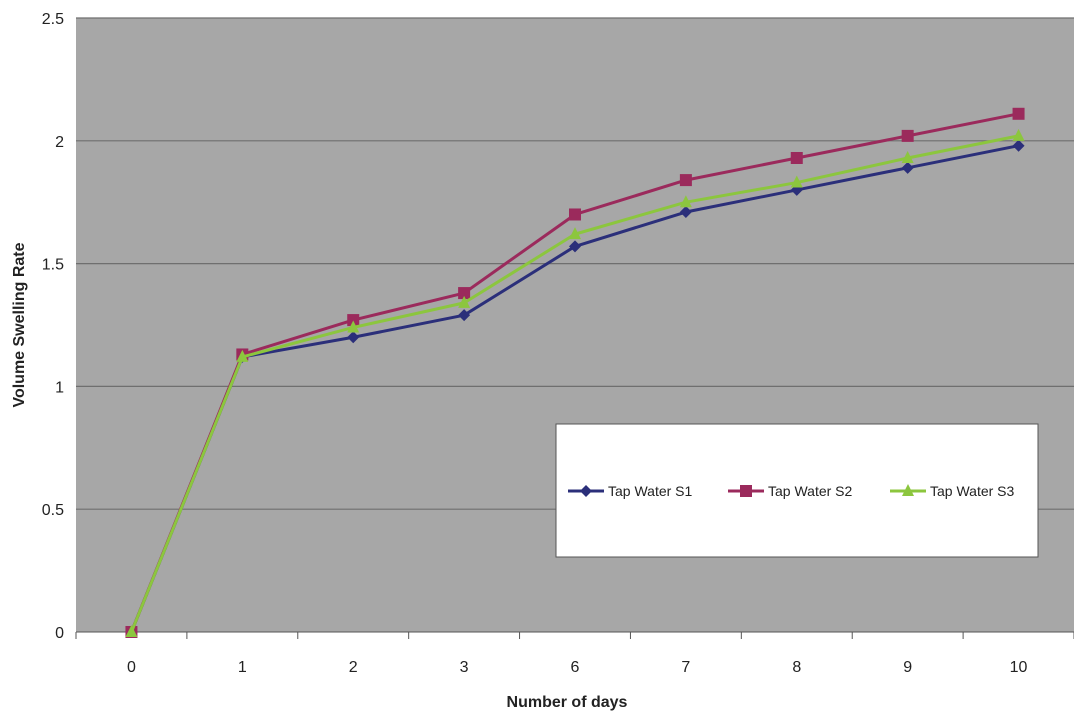 This screenshot has height=720, width=1074. Describe the element at coordinates (650, 491) in the screenshot. I see `legend-label: Tap Water S1` at that location.